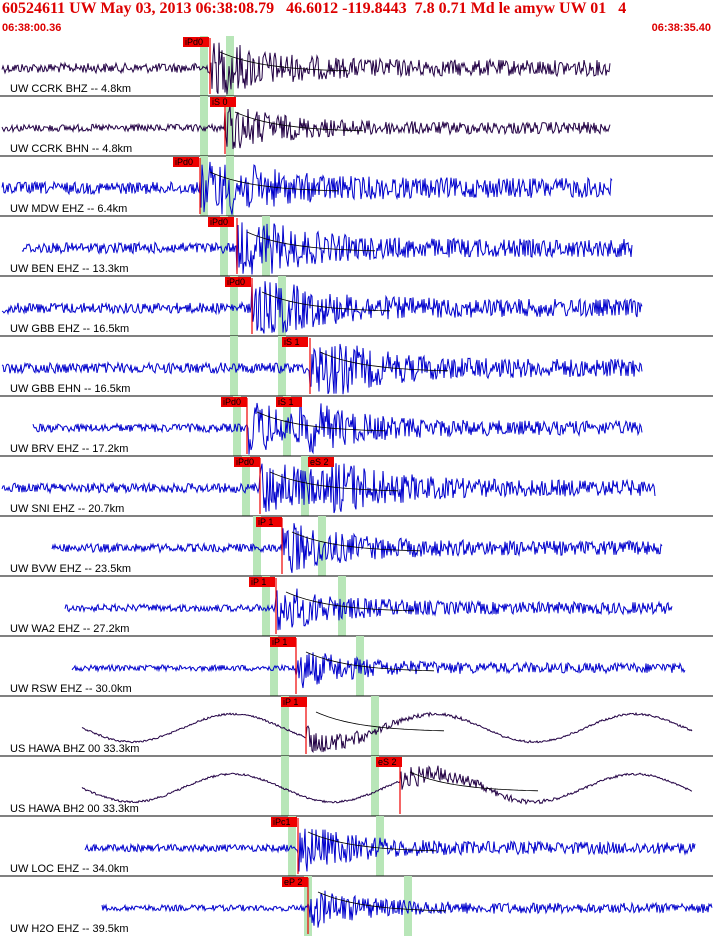  I want to click on trace-row: iP 1 UW WA2 EHZ -- 27.2km, so click(356, 606).